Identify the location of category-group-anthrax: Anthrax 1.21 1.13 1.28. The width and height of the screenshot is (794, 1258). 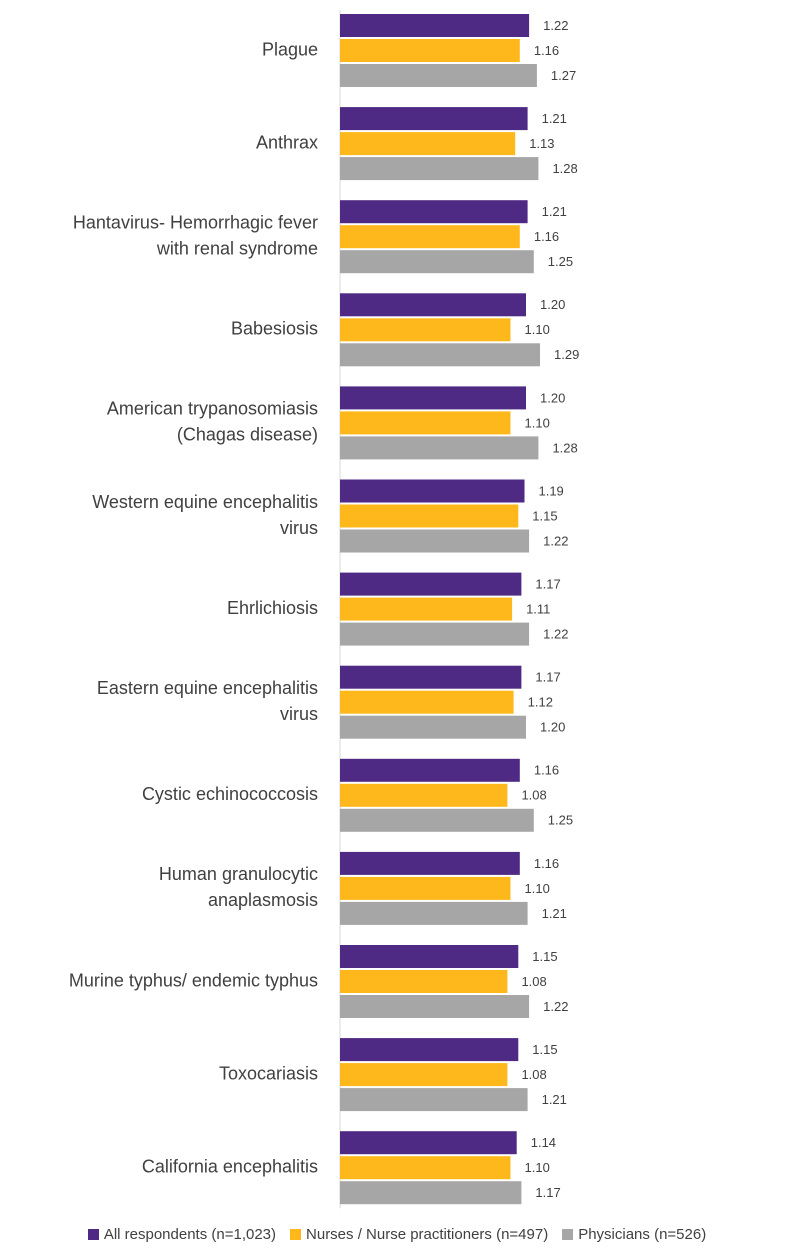
(417, 144).